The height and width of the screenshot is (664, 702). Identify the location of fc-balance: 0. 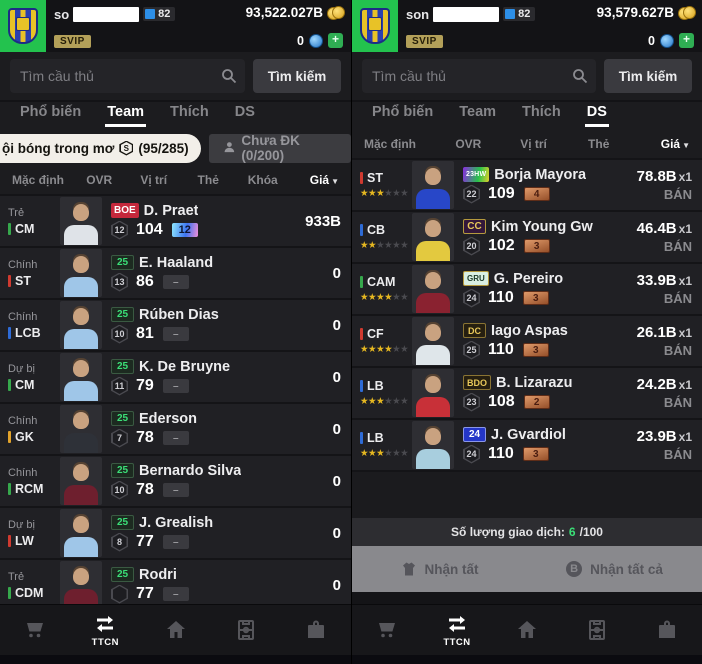
(300, 40).